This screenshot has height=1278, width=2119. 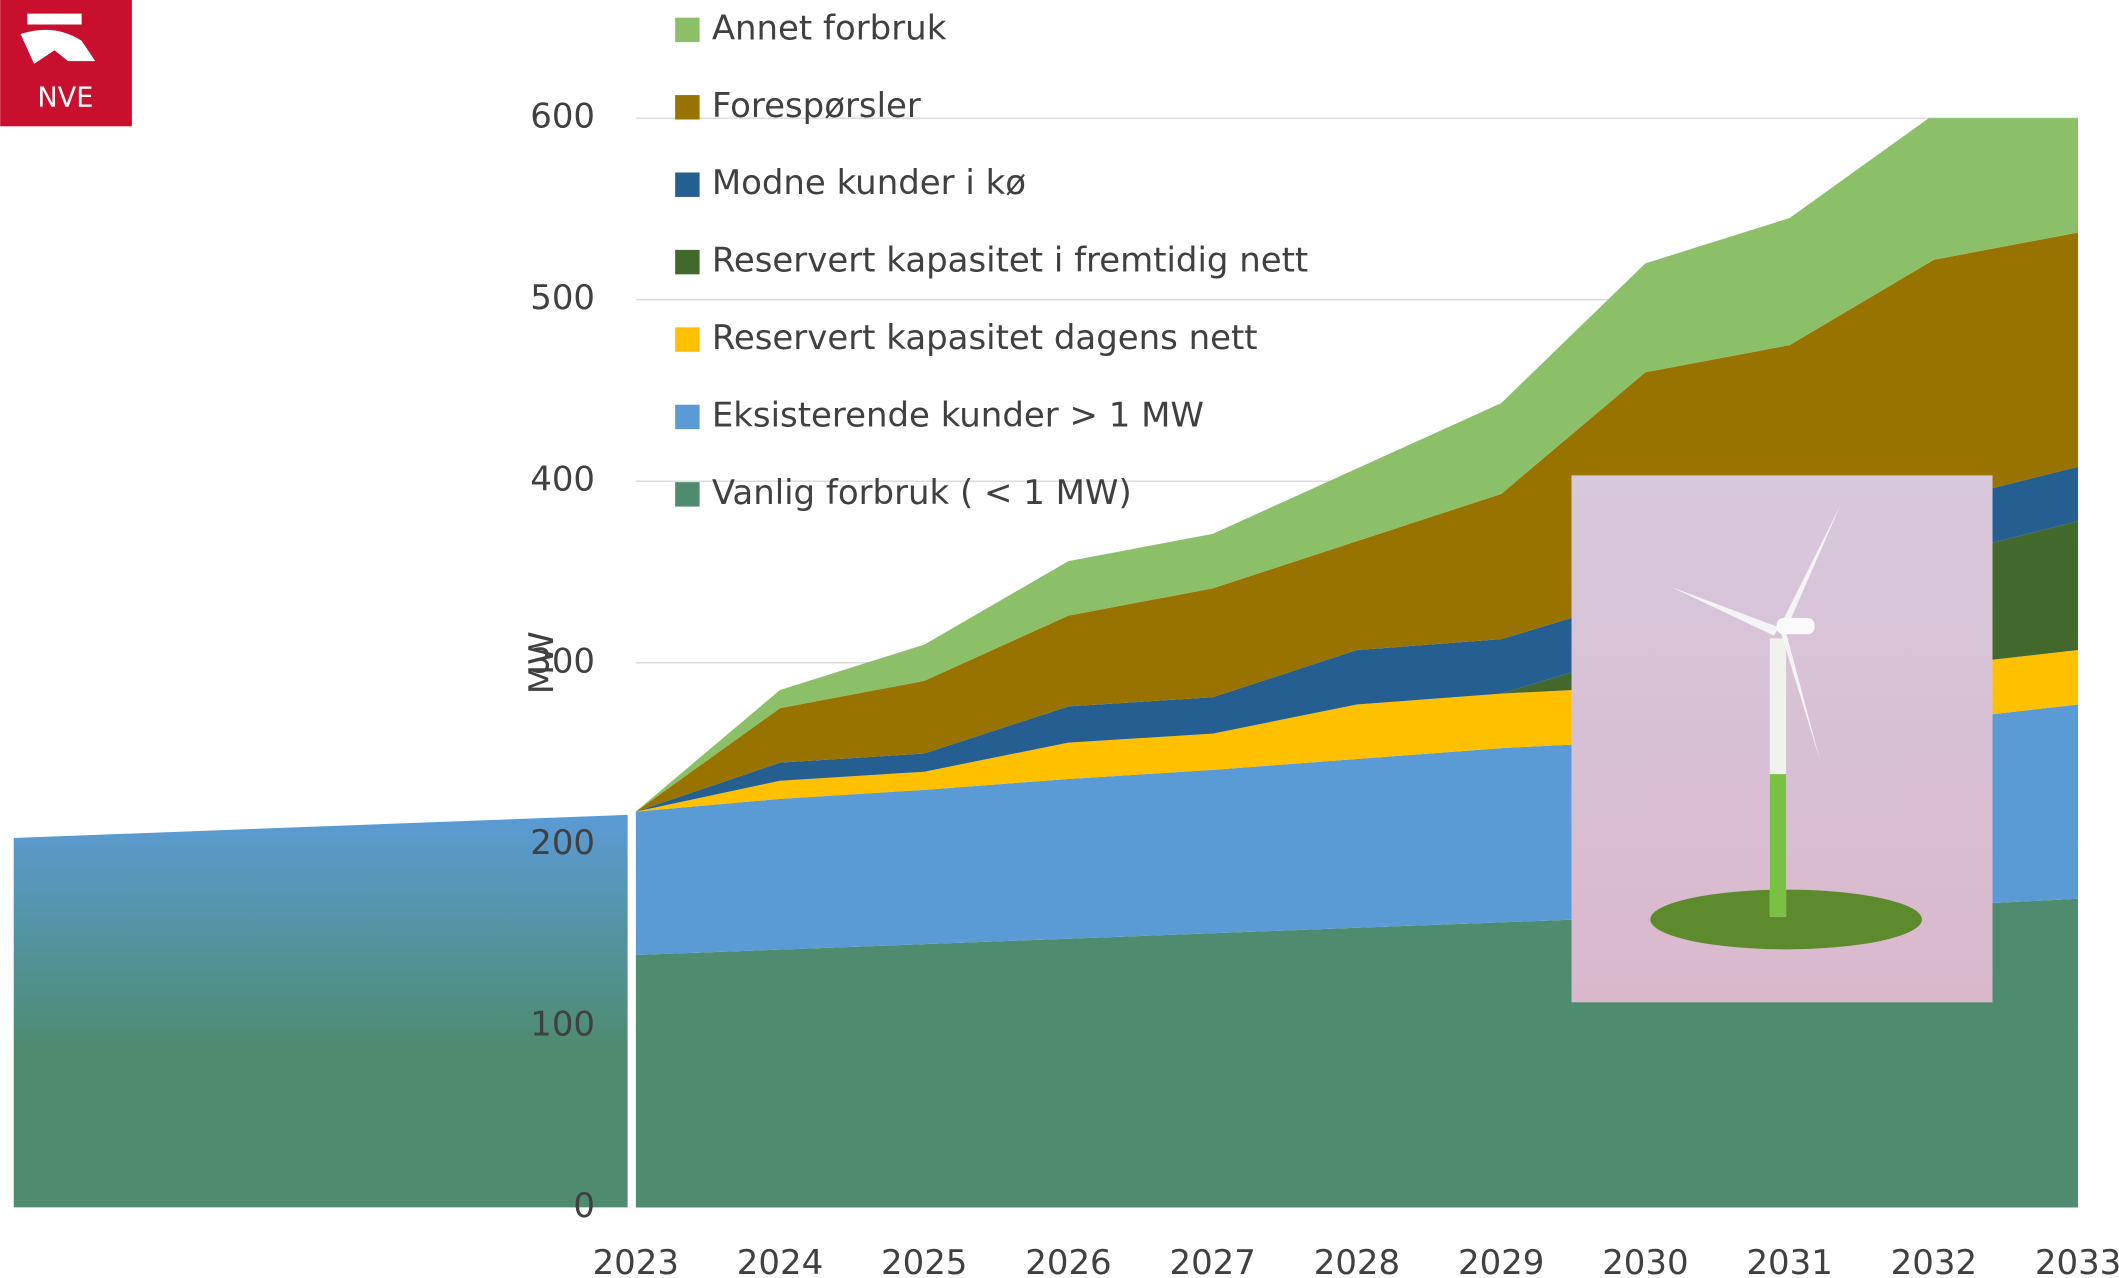 What do you see at coordinates (58, 38) in the screenshot?
I see `logo-emblem` at bounding box center [58, 38].